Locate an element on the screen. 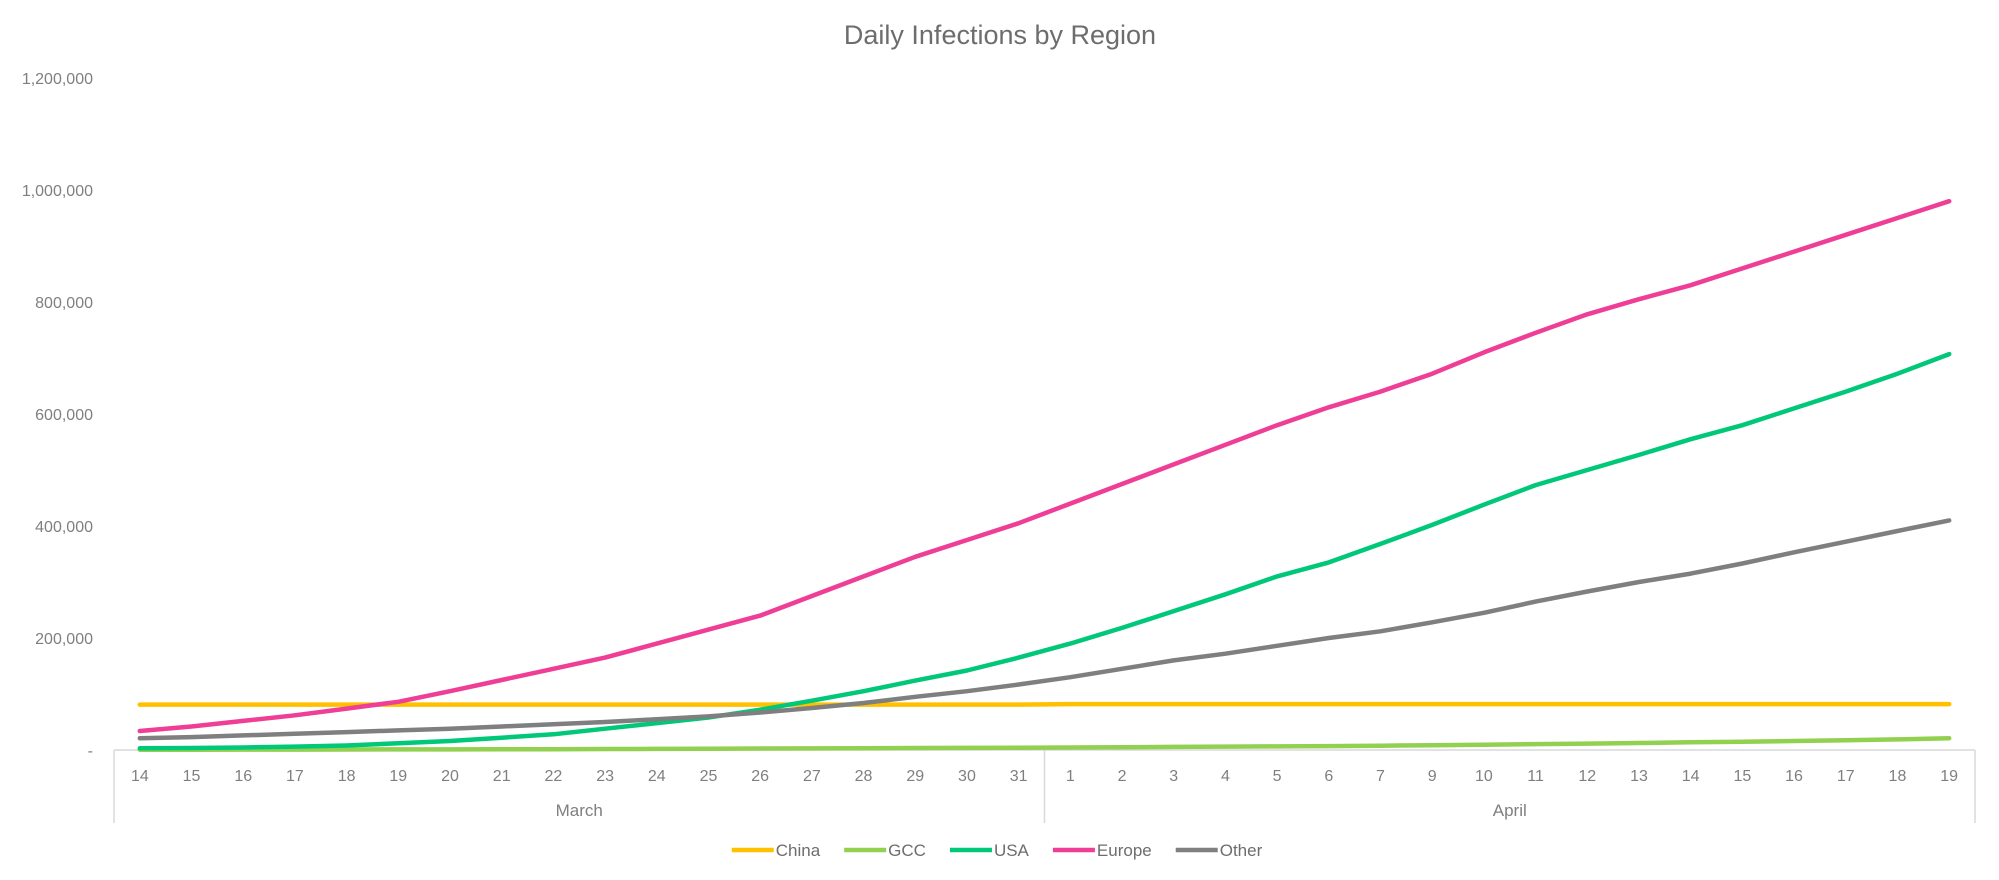  x-tick-label: 9 is located at coordinates (1432, 776).